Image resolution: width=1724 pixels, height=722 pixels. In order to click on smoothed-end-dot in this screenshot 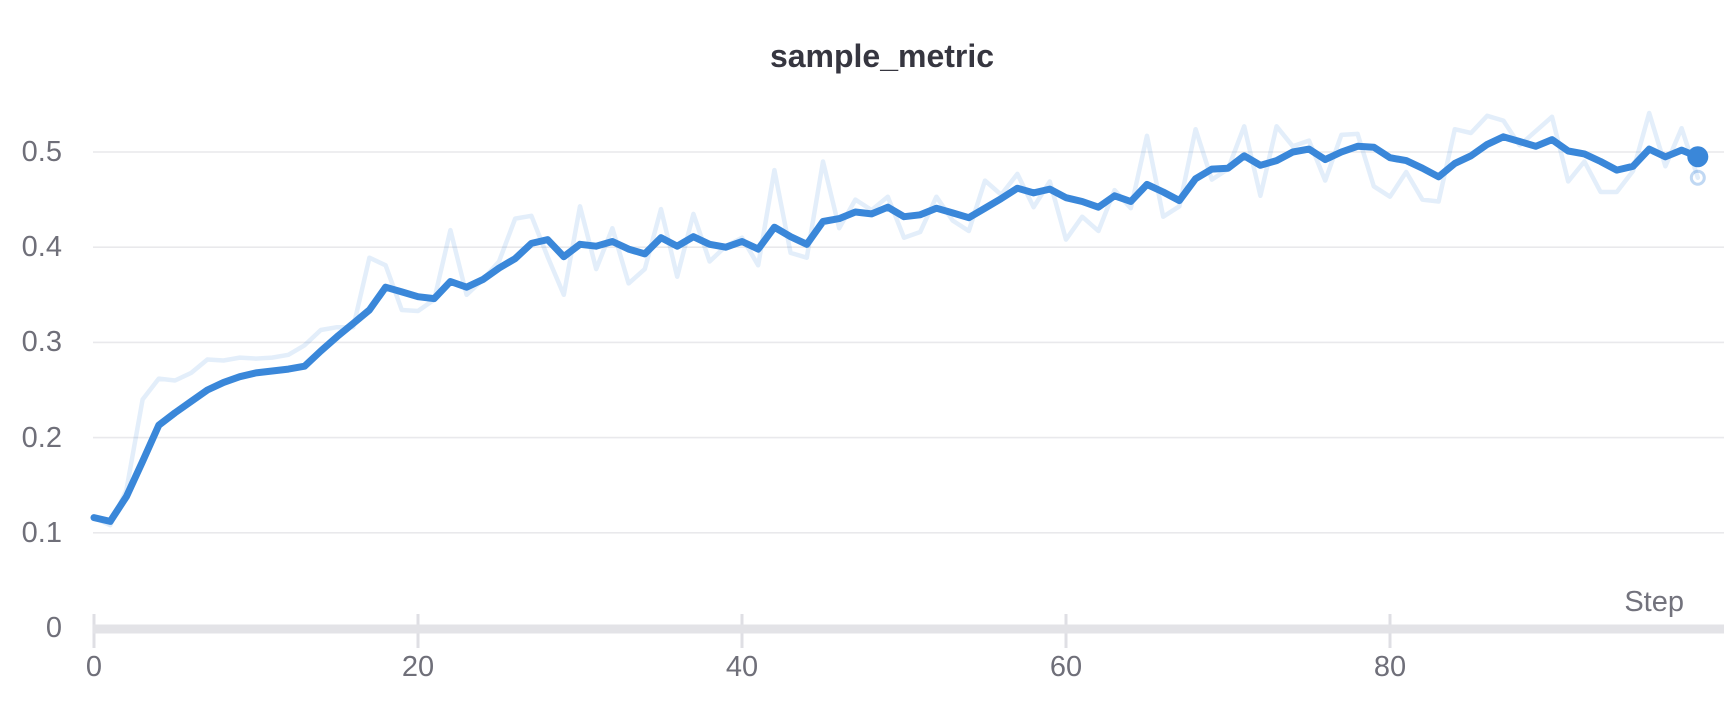, I will do `click(1698, 157)`.